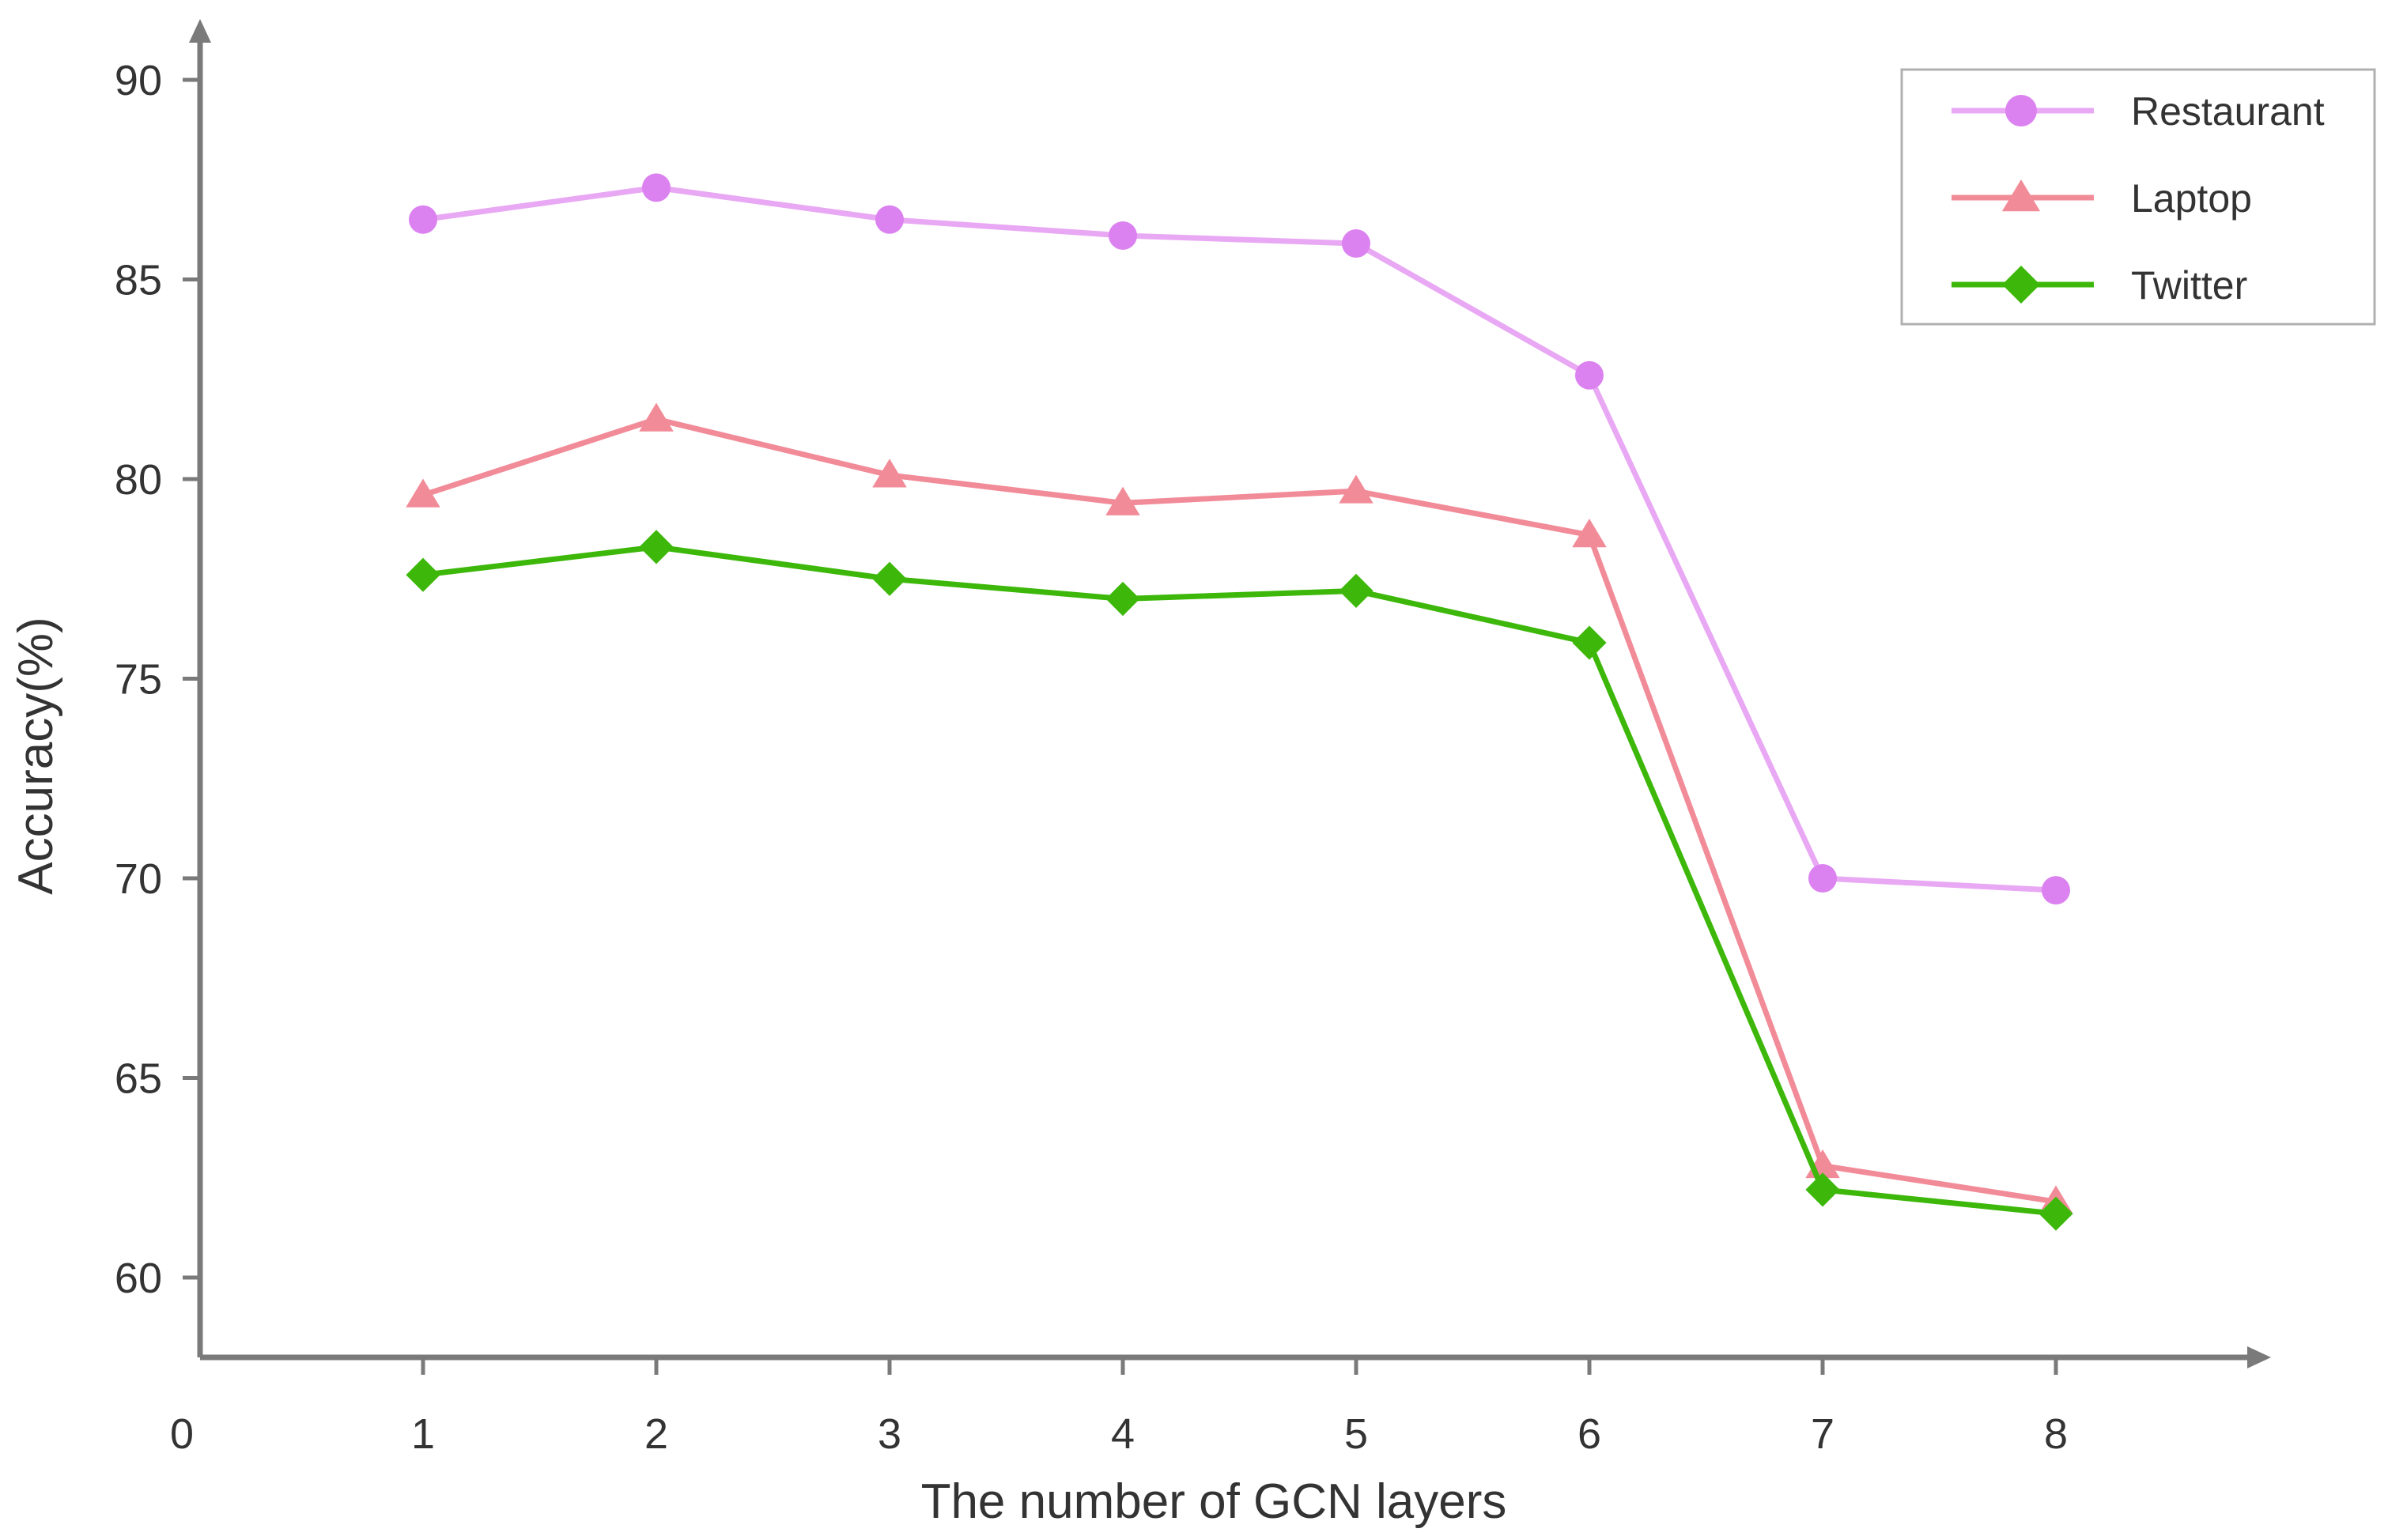 Image resolution: width=2388 pixels, height=1540 pixels. What do you see at coordinates (138, 680) in the screenshot?
I see `y-tick-label: 75` at bounding box center [138, 680].